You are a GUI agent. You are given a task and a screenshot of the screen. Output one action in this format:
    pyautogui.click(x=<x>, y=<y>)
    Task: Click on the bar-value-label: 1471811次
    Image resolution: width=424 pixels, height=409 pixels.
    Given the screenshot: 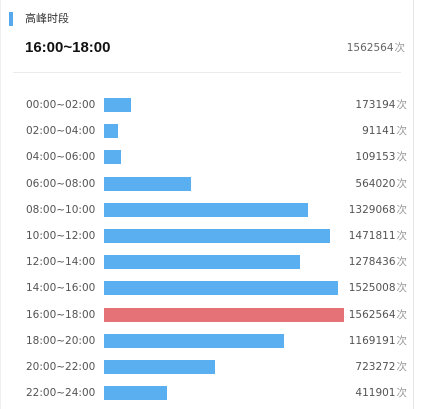 What is the action you would take?
    pyautogui.click(x=377, y=236)
    